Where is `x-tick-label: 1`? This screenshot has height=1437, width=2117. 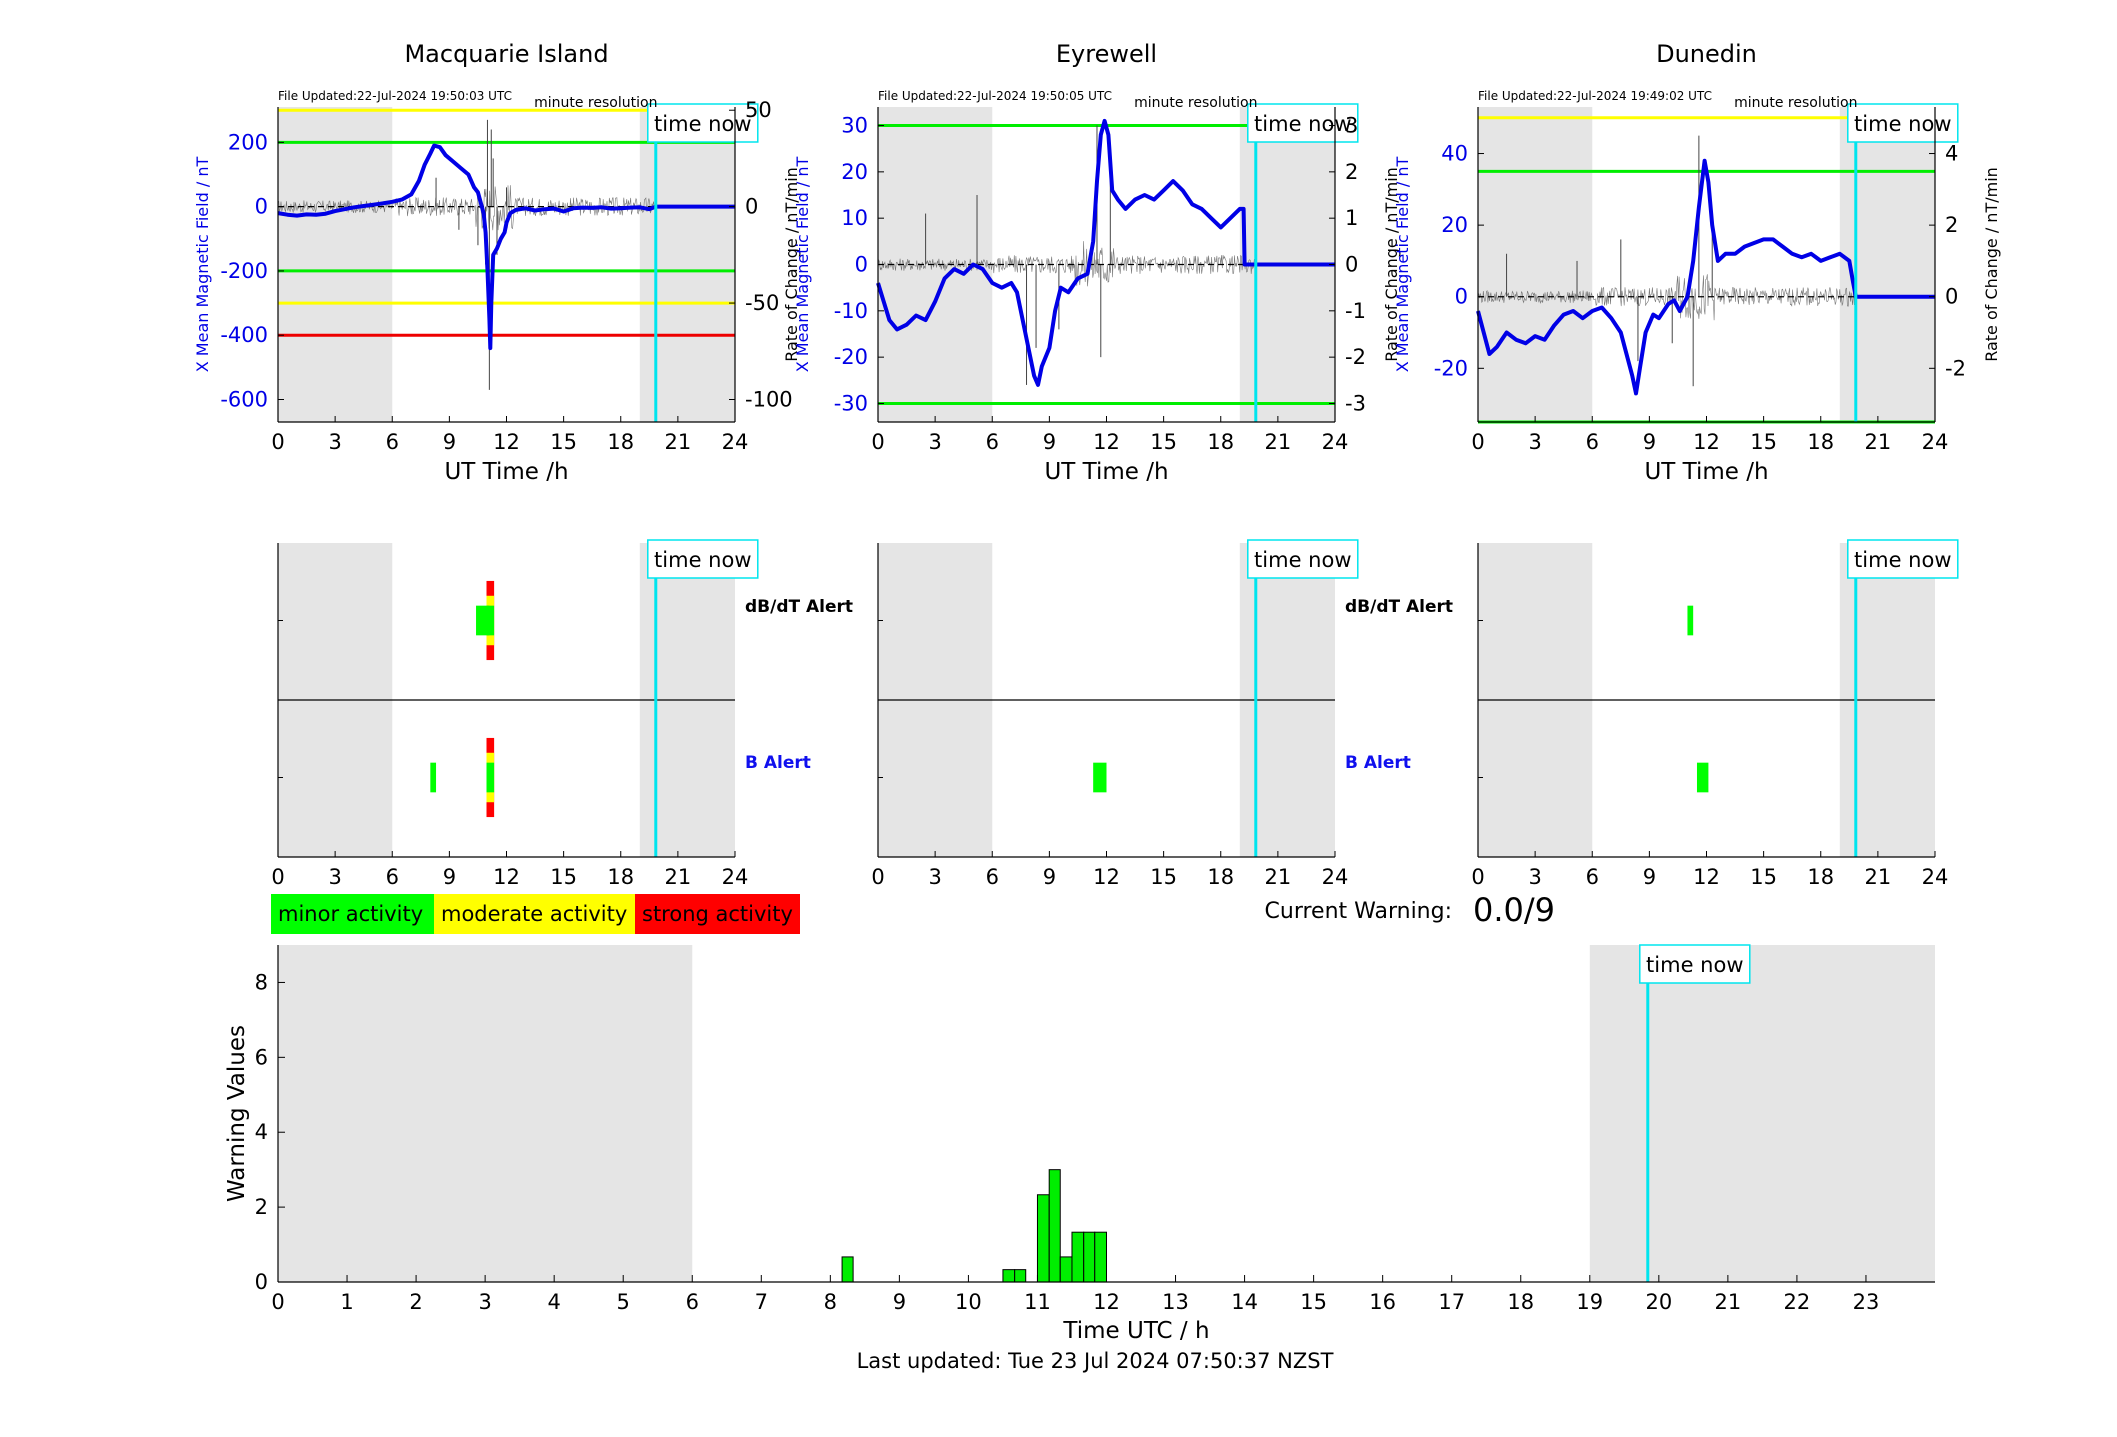 x-tick-label: 1 is located at coordinates (346, 1302).